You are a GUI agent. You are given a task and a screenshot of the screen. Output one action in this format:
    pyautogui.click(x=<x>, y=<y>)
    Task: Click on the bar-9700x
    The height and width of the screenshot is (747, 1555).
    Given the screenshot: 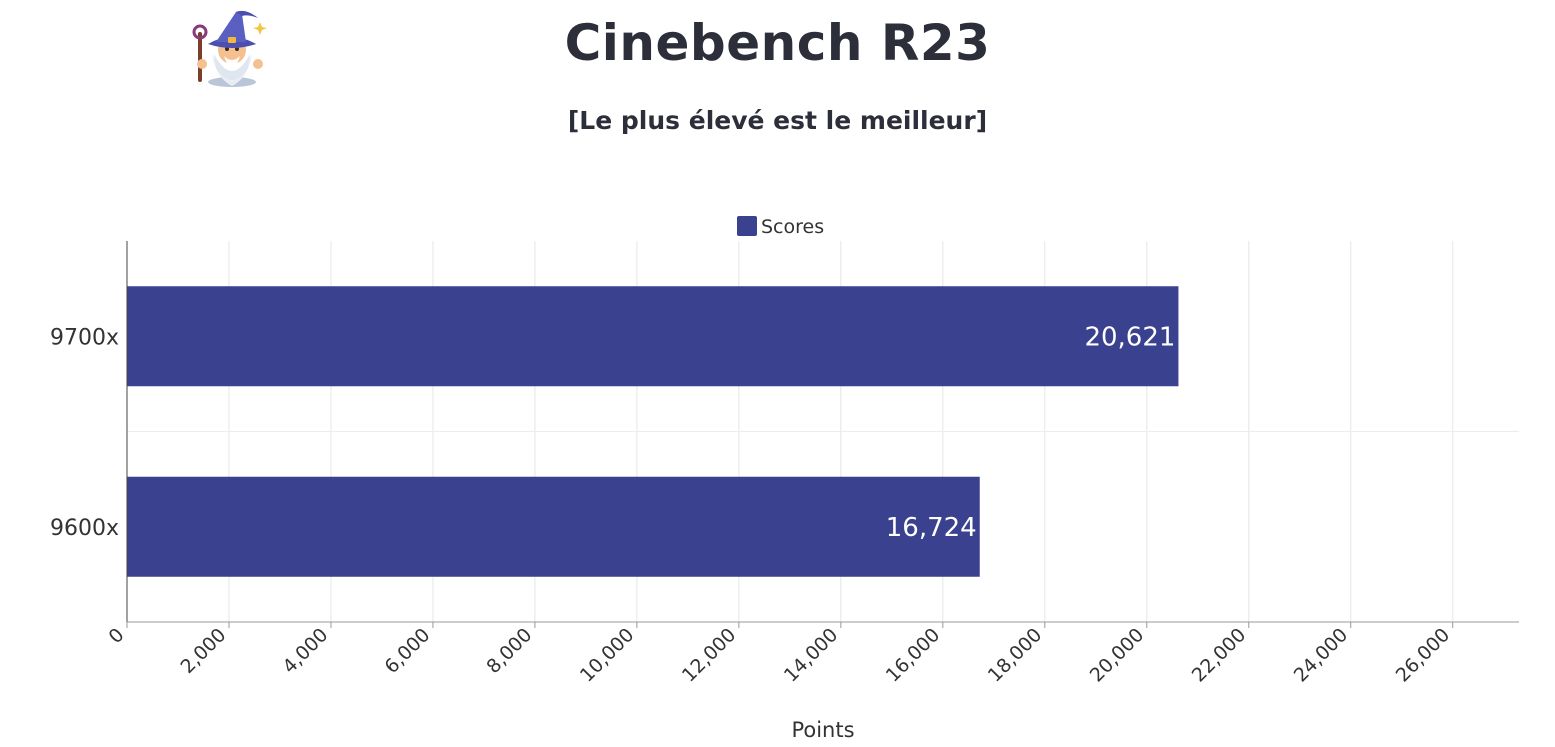 What is the action you would take?
    pyautogui.click(x=653, y=336)
    